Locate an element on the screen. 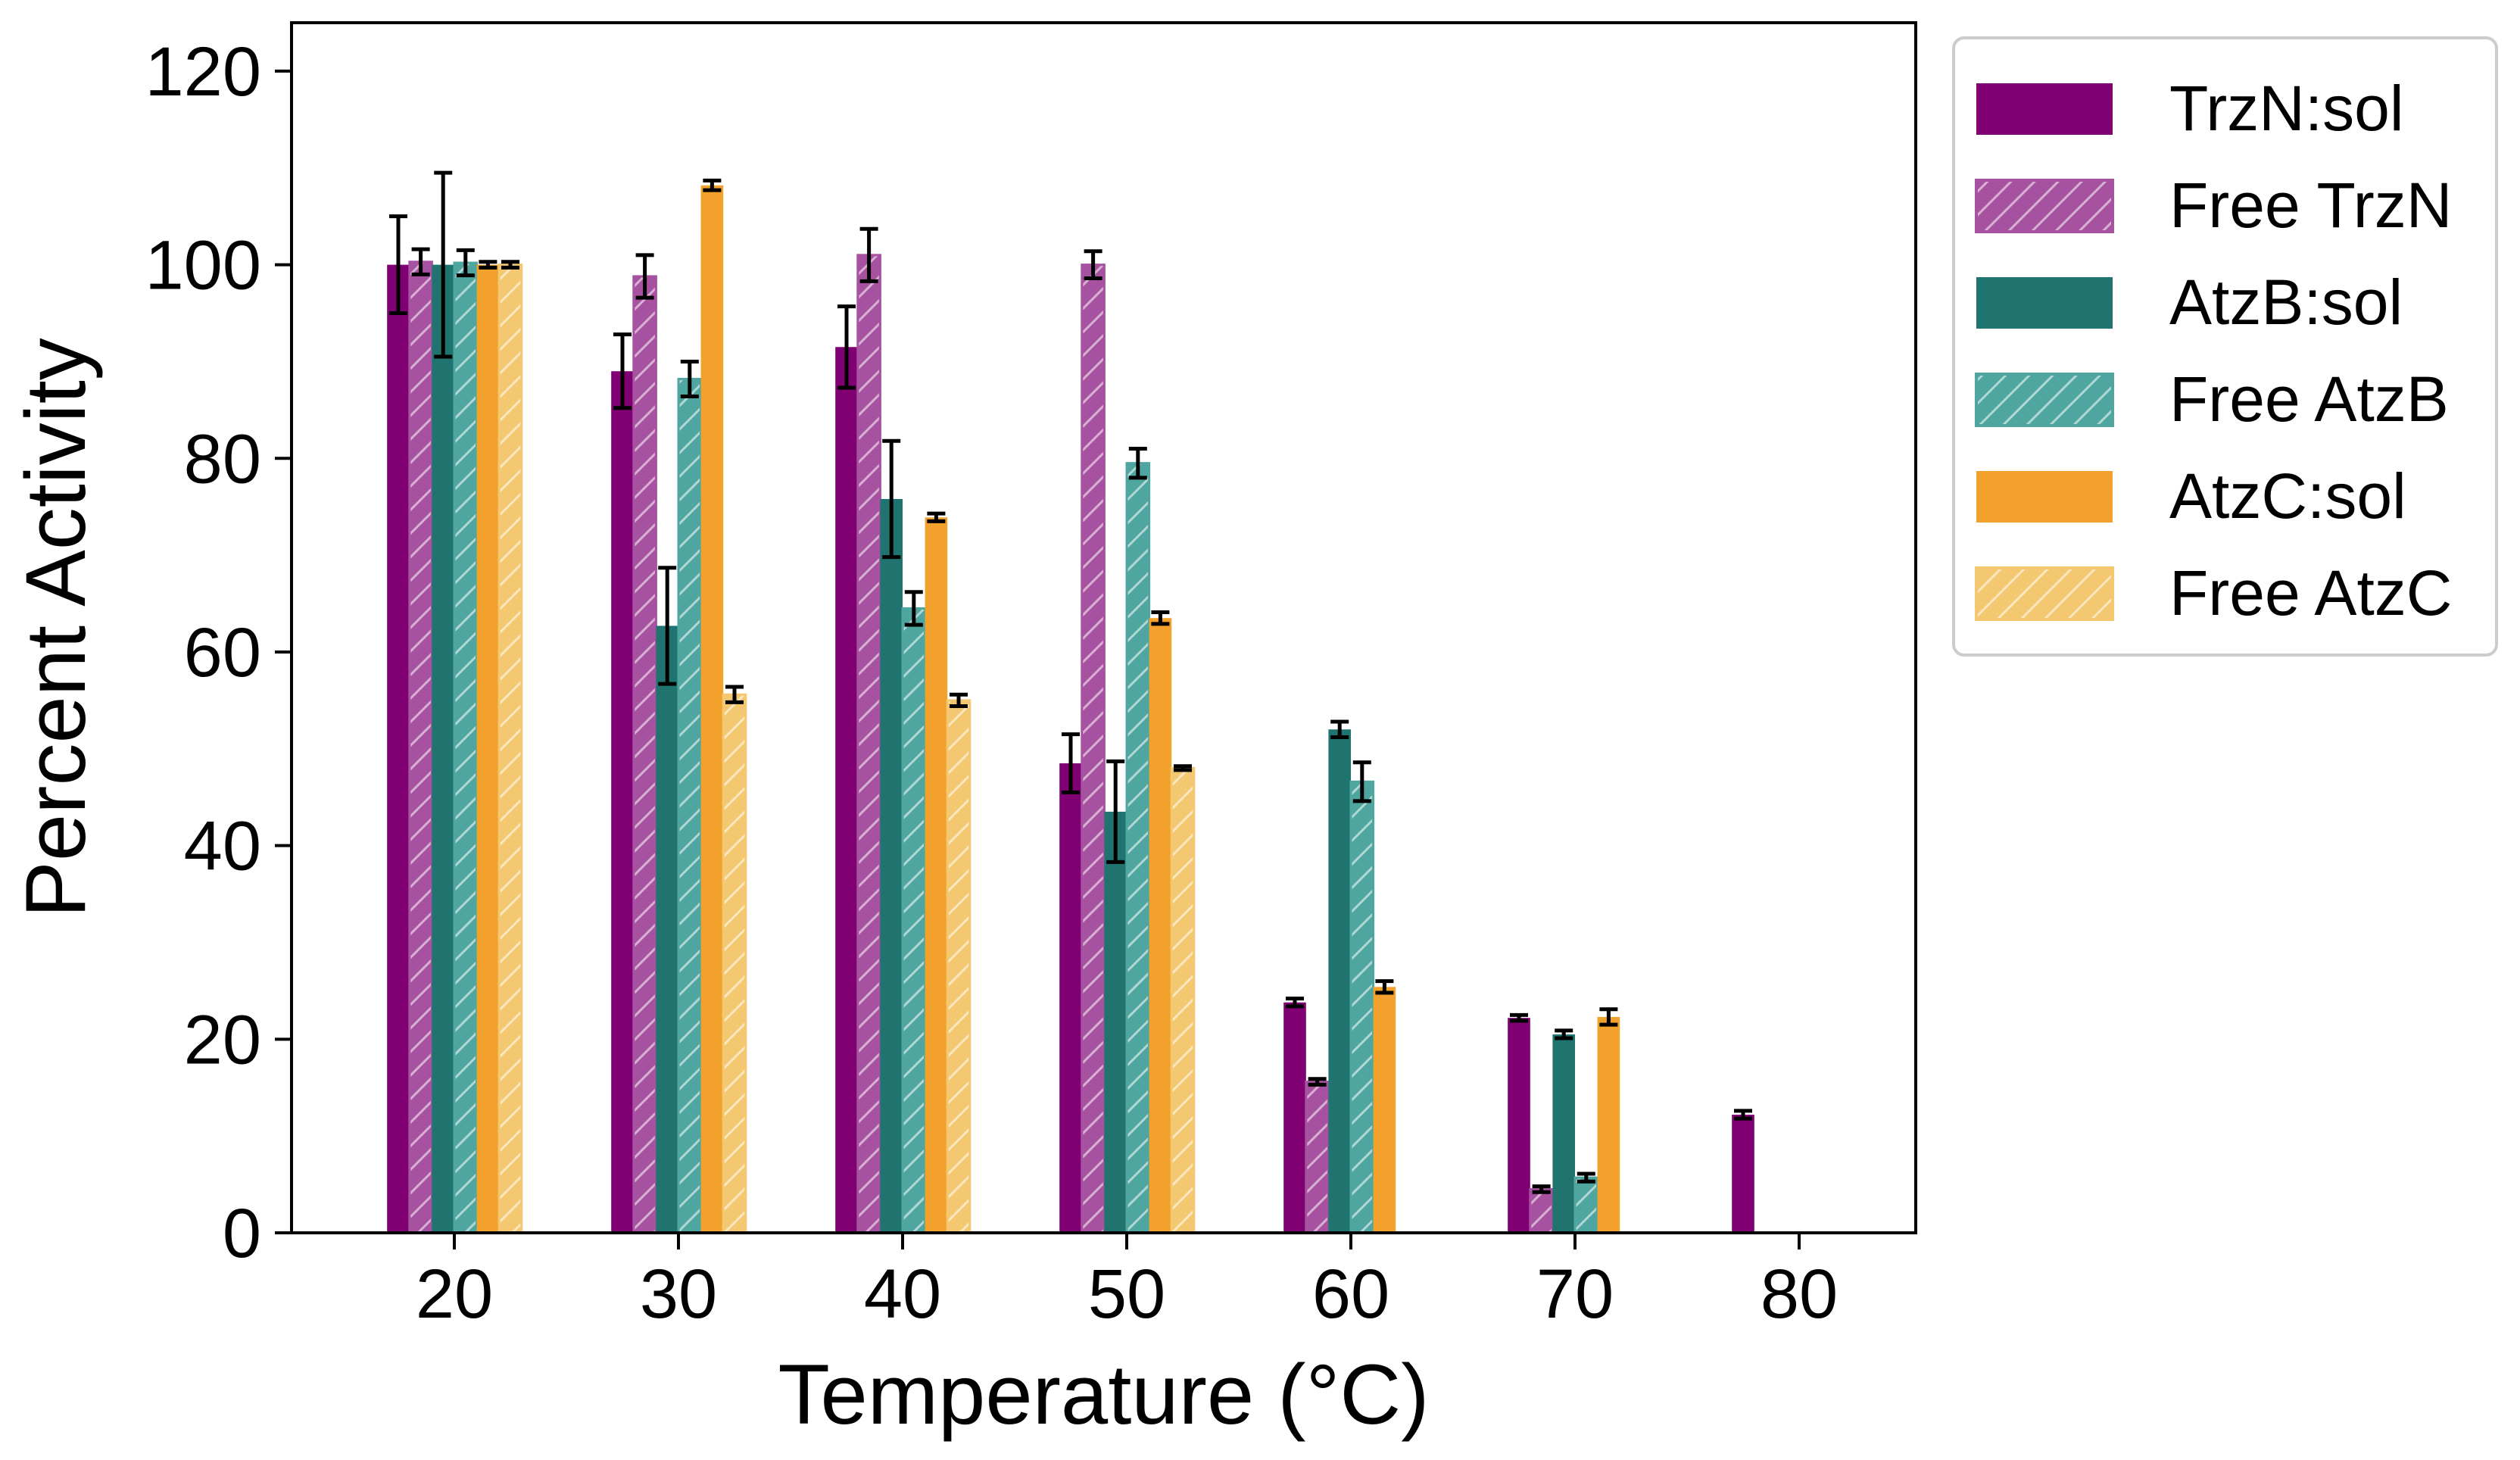 The image size is (2520, 1460). x-axis: 20 30 40 50 60 70 80 is located at coordinates (1127, 1283).